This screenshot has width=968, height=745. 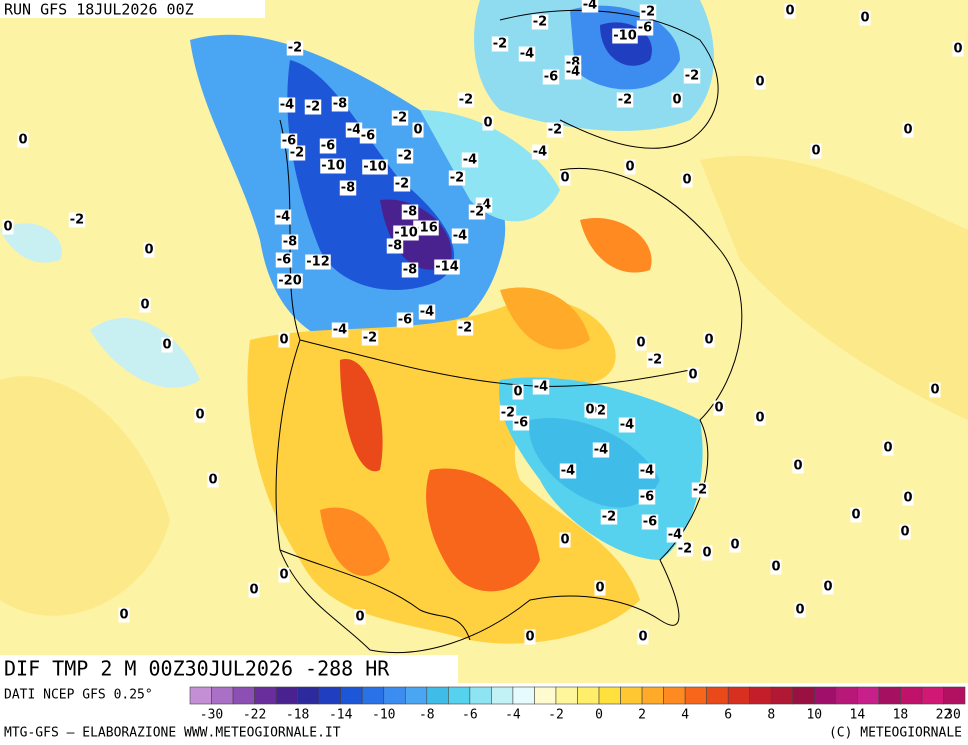 What do you see at coordinates (953, 715) in the screenshot?
I see `colorbar-tick-label: 30` at bounding box center [953, 715].